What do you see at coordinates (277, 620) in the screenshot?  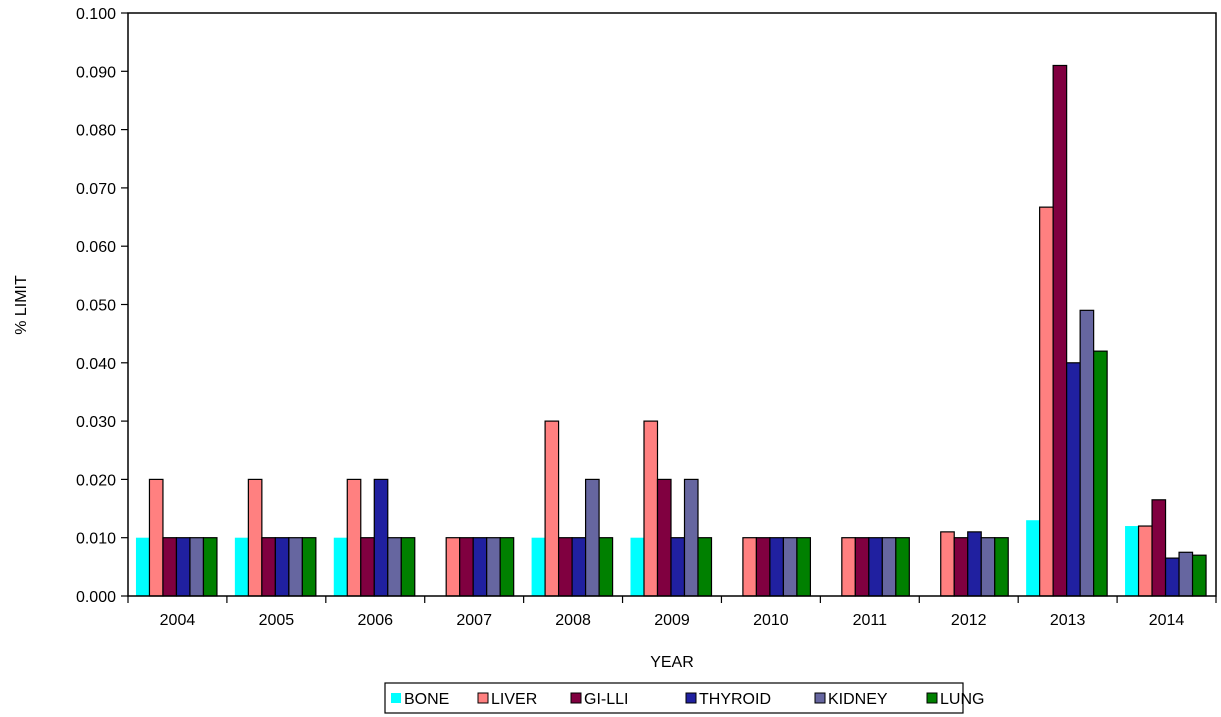 I see `x-tick-label: 2005` at bounding box center [277, 620].